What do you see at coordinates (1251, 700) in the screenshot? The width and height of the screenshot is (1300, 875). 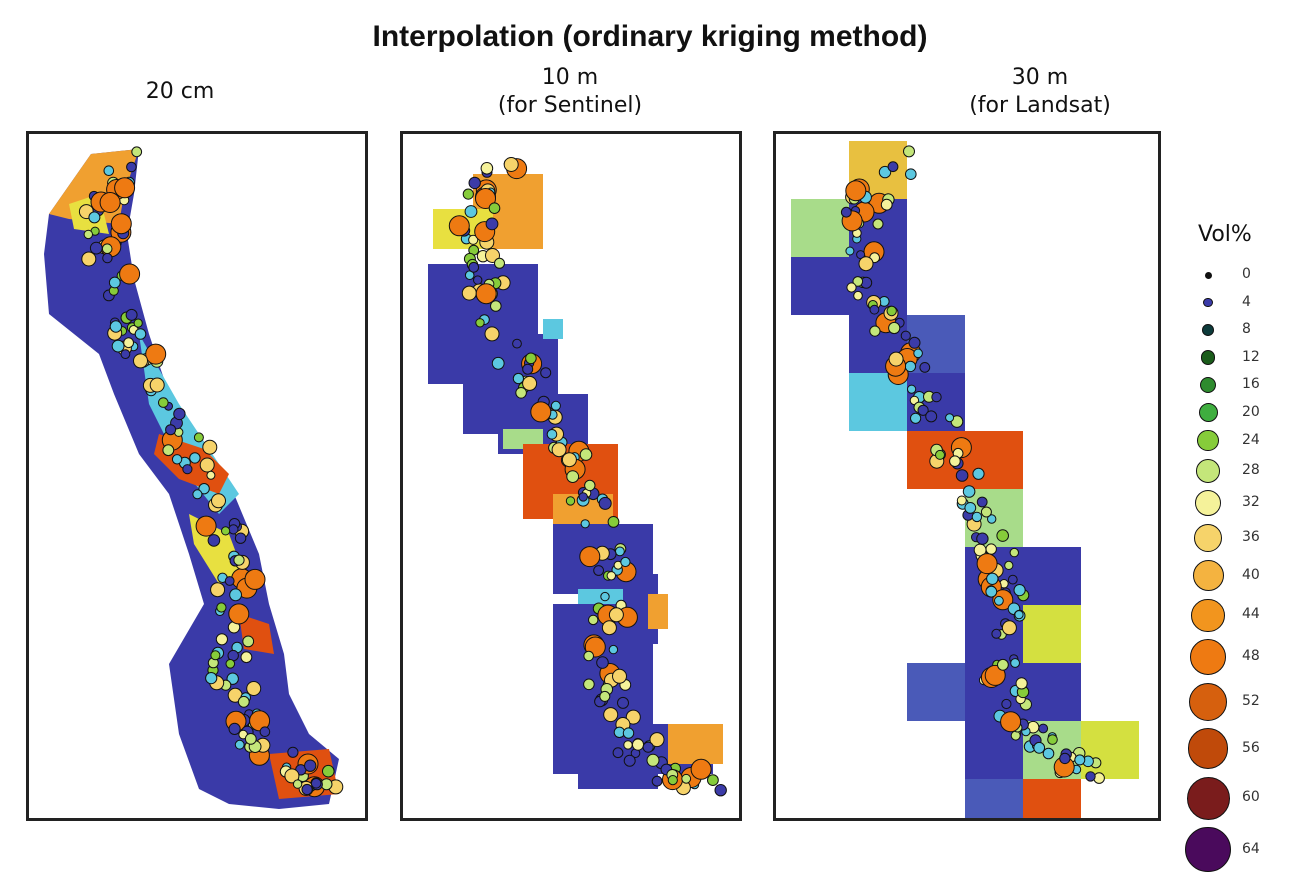 I see `legend-label: 52` at bounding box center [1251, 700].